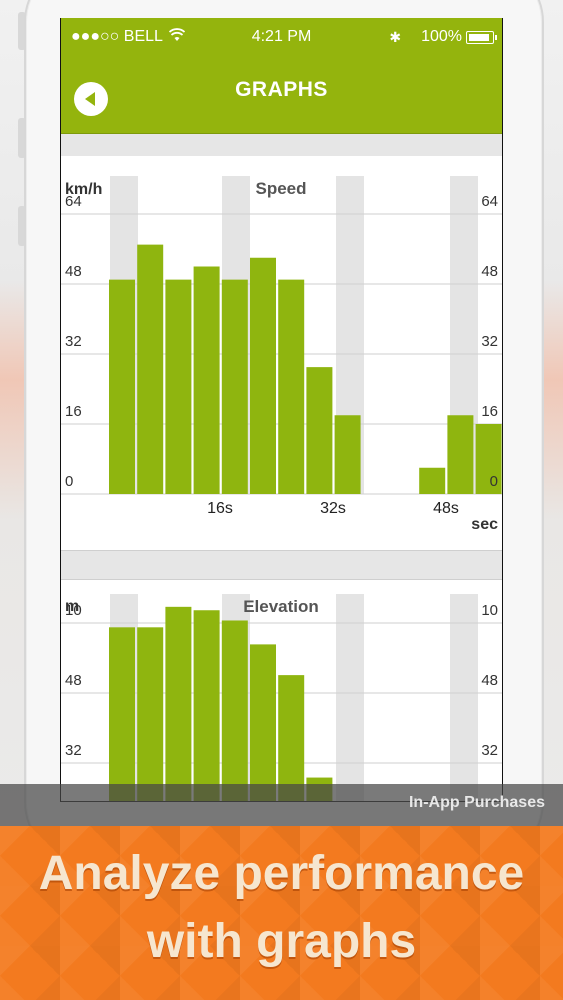 This screenshot has height=1000, width=563. I want to click on side-button-volume-down, so click(22, 226).